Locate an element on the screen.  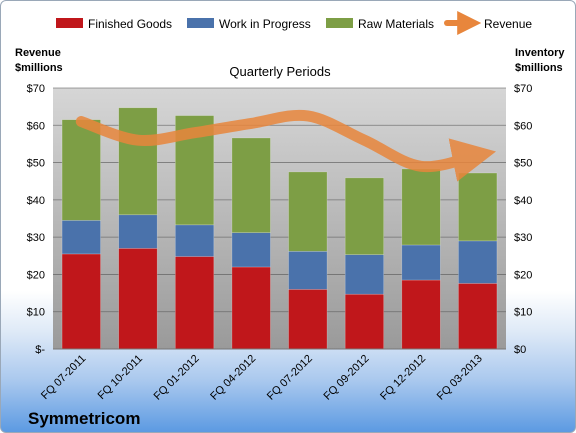
y-left-tick-label: $10 is located at coordinates (36, 313).